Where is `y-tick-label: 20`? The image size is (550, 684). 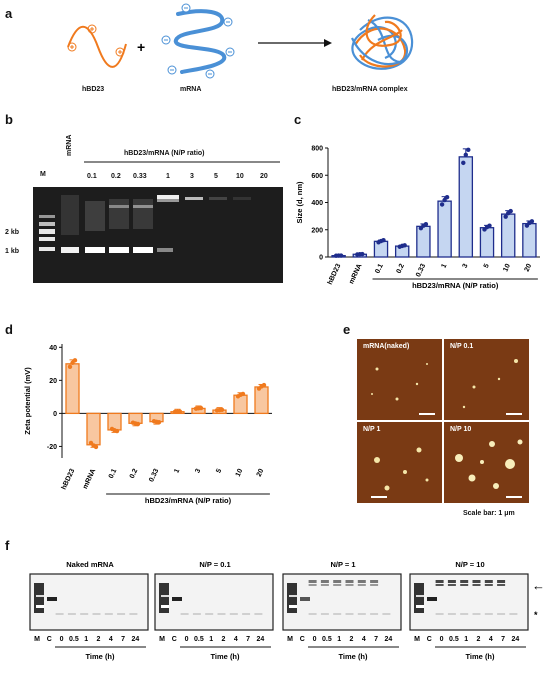 y-tick-label: 20 is located at coordinates (53, 381).